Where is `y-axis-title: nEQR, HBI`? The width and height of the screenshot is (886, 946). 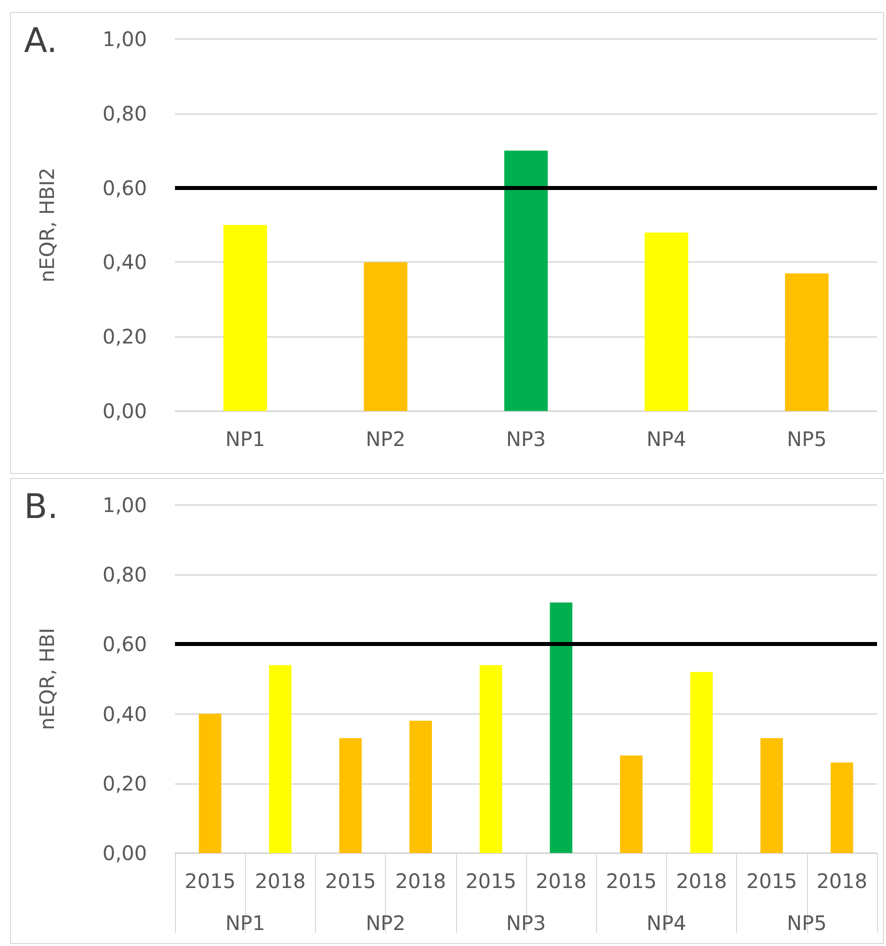 y-axis-title: nEQR, HBI is located at coordinates (47, 679).